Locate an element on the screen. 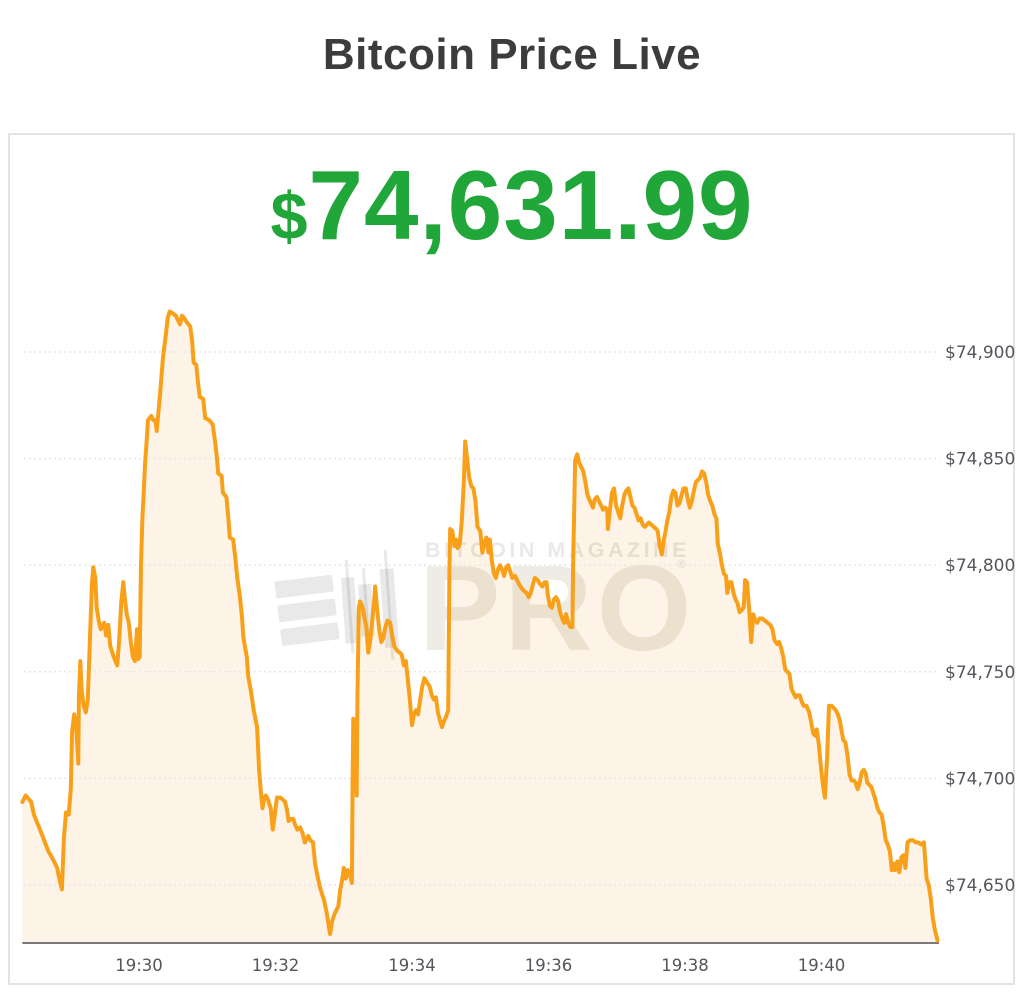  x-axis-label: 19:32 is located at coordinates (276, 965).